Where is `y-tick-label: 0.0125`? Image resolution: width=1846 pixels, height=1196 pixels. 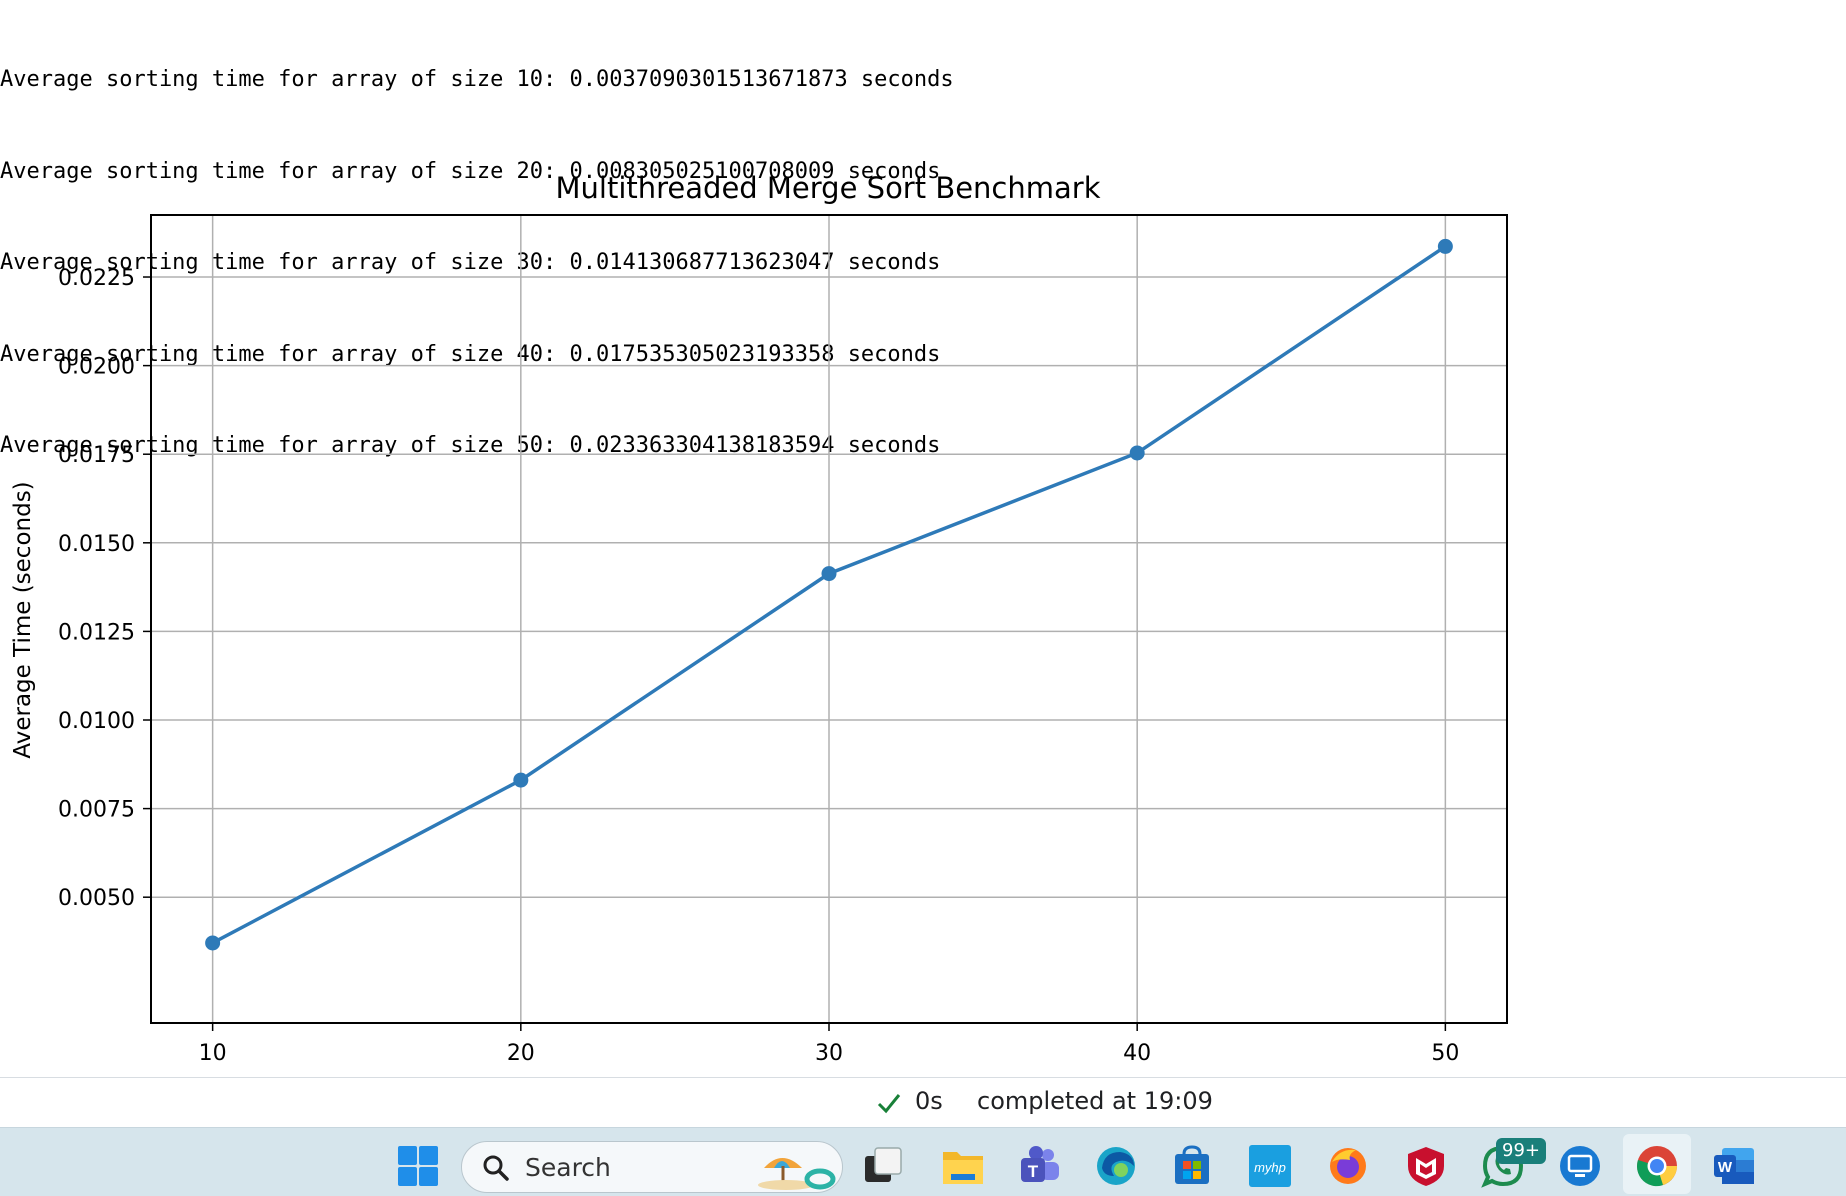
y-tick-label: 0.0125 is located at coordinates (96, 632).